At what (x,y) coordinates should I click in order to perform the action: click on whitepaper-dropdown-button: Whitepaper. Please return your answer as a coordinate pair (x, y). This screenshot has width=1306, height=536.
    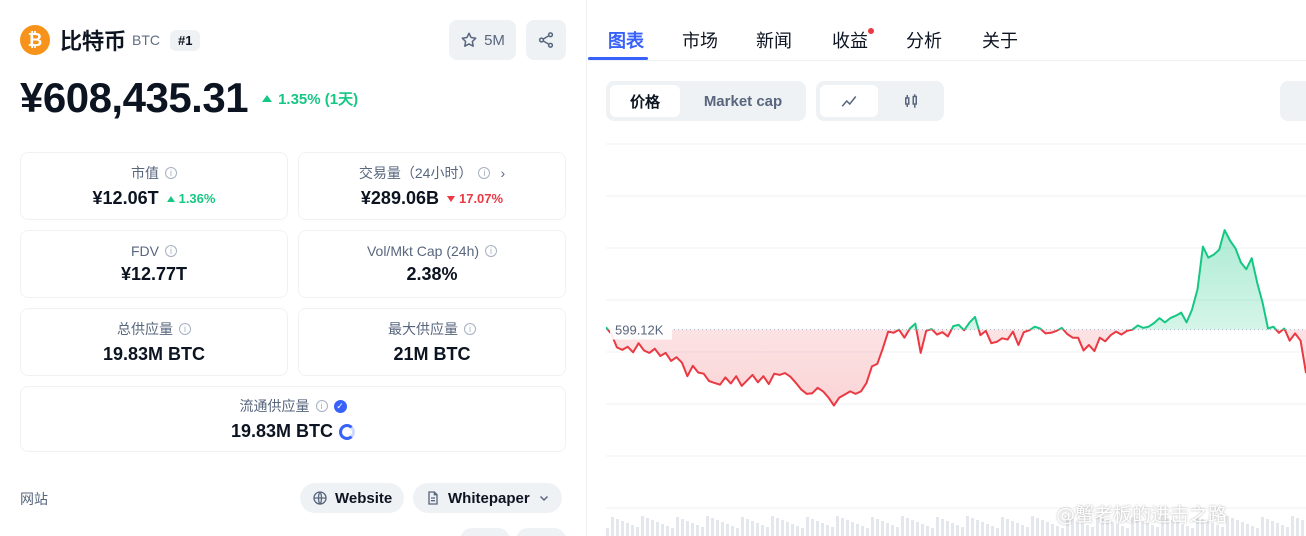
    Looking at the image, I should click on (487, 498).